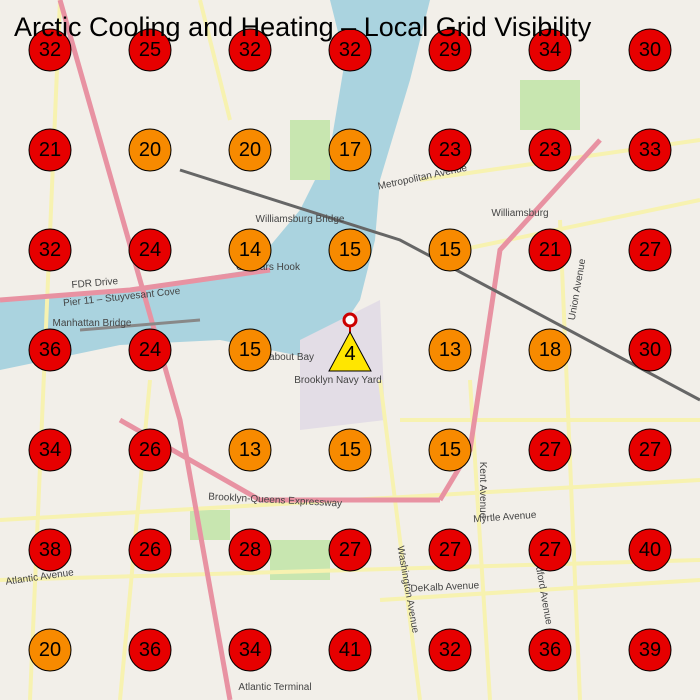 Image resolution: width=700 pixels, height=700 pixels. Describe the element at coordinates (250, 250) in the screenshot. I see `marker-value: 14` at that location.